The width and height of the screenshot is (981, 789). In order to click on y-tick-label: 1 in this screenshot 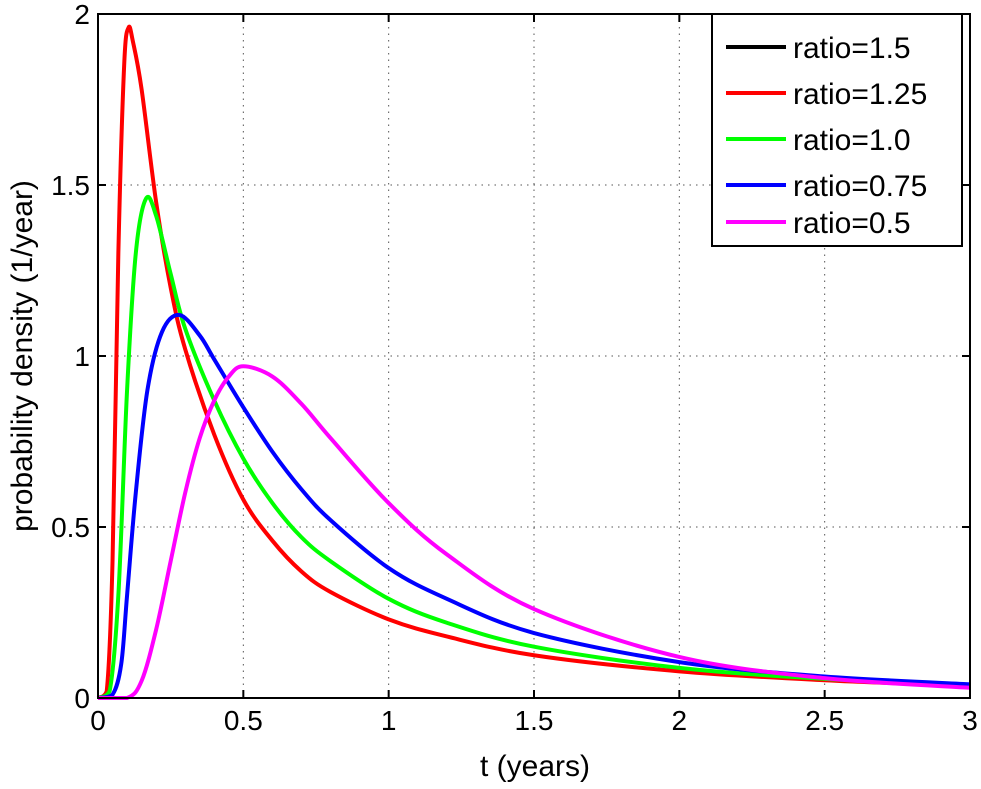, I will do `click(82, 356)`.